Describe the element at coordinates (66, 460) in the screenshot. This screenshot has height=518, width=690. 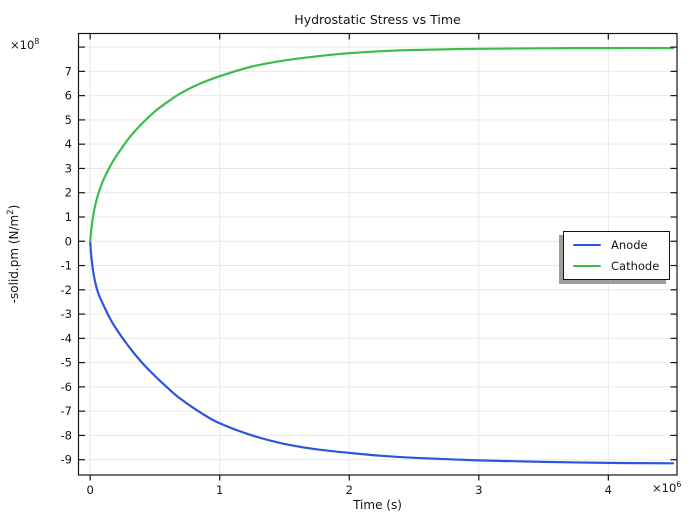
I see `y-tick-label: -9` at that location.